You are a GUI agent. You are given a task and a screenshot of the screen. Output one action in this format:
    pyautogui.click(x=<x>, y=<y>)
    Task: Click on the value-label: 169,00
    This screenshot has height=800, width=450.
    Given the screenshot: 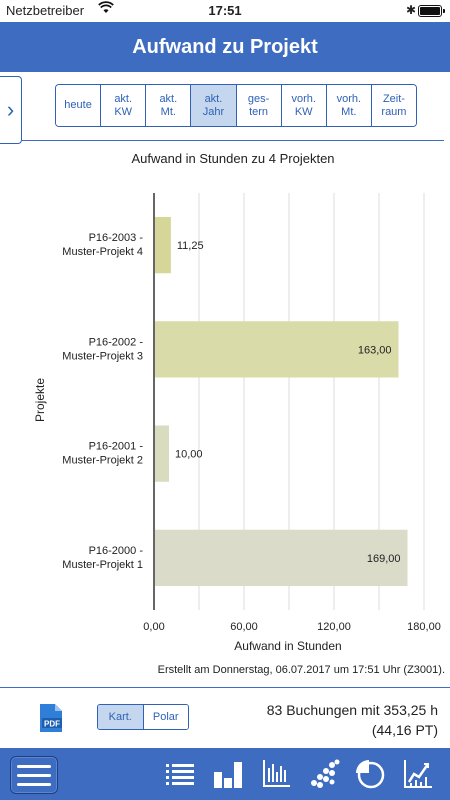 What is the action you would take?
    pyautogui.click(x=384, y=559)
    